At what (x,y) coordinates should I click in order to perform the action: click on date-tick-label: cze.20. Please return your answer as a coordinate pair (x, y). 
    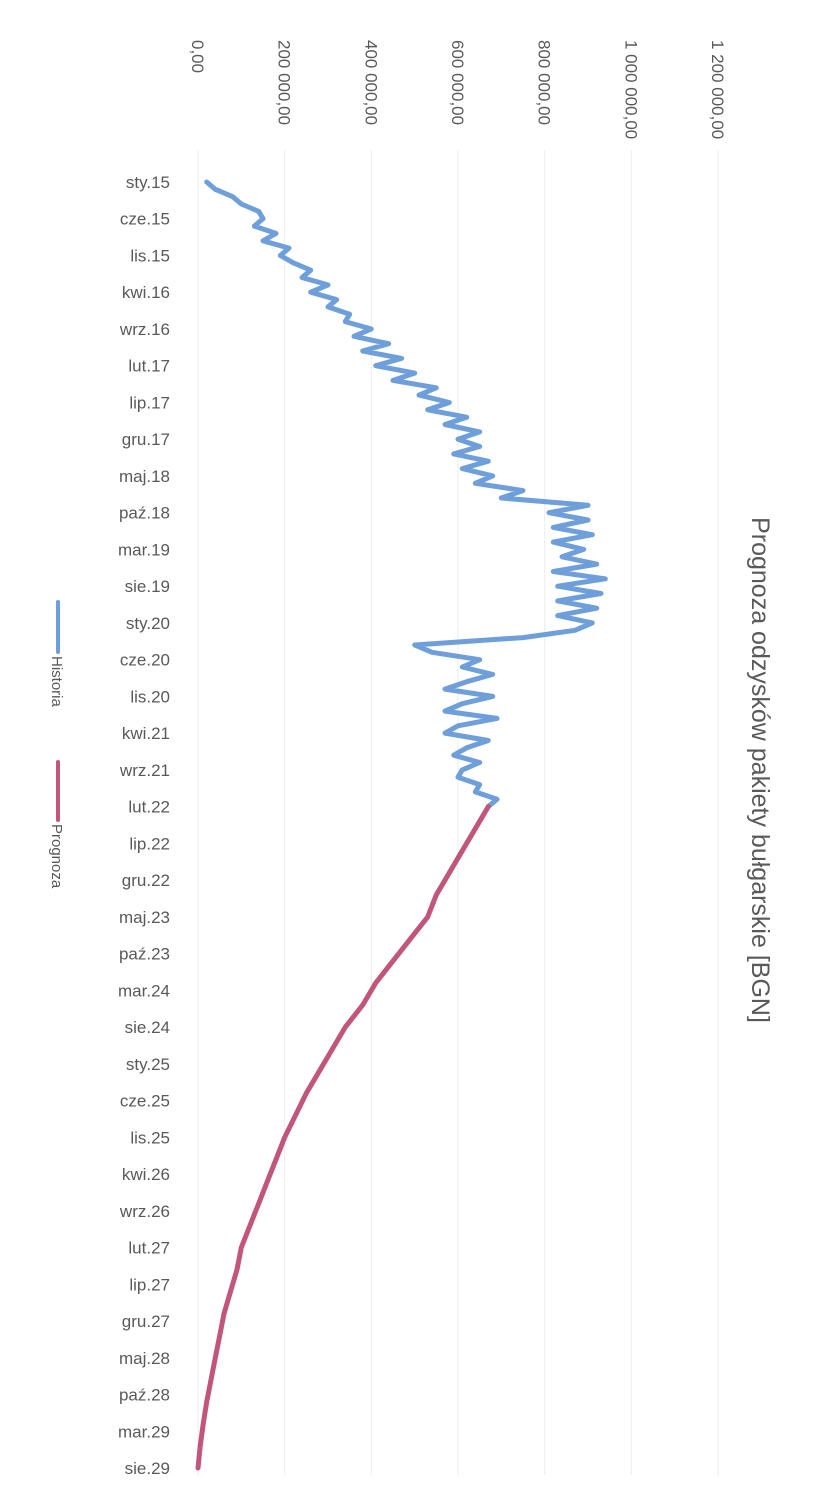
    Looking at the image, I should click on (145, 660).